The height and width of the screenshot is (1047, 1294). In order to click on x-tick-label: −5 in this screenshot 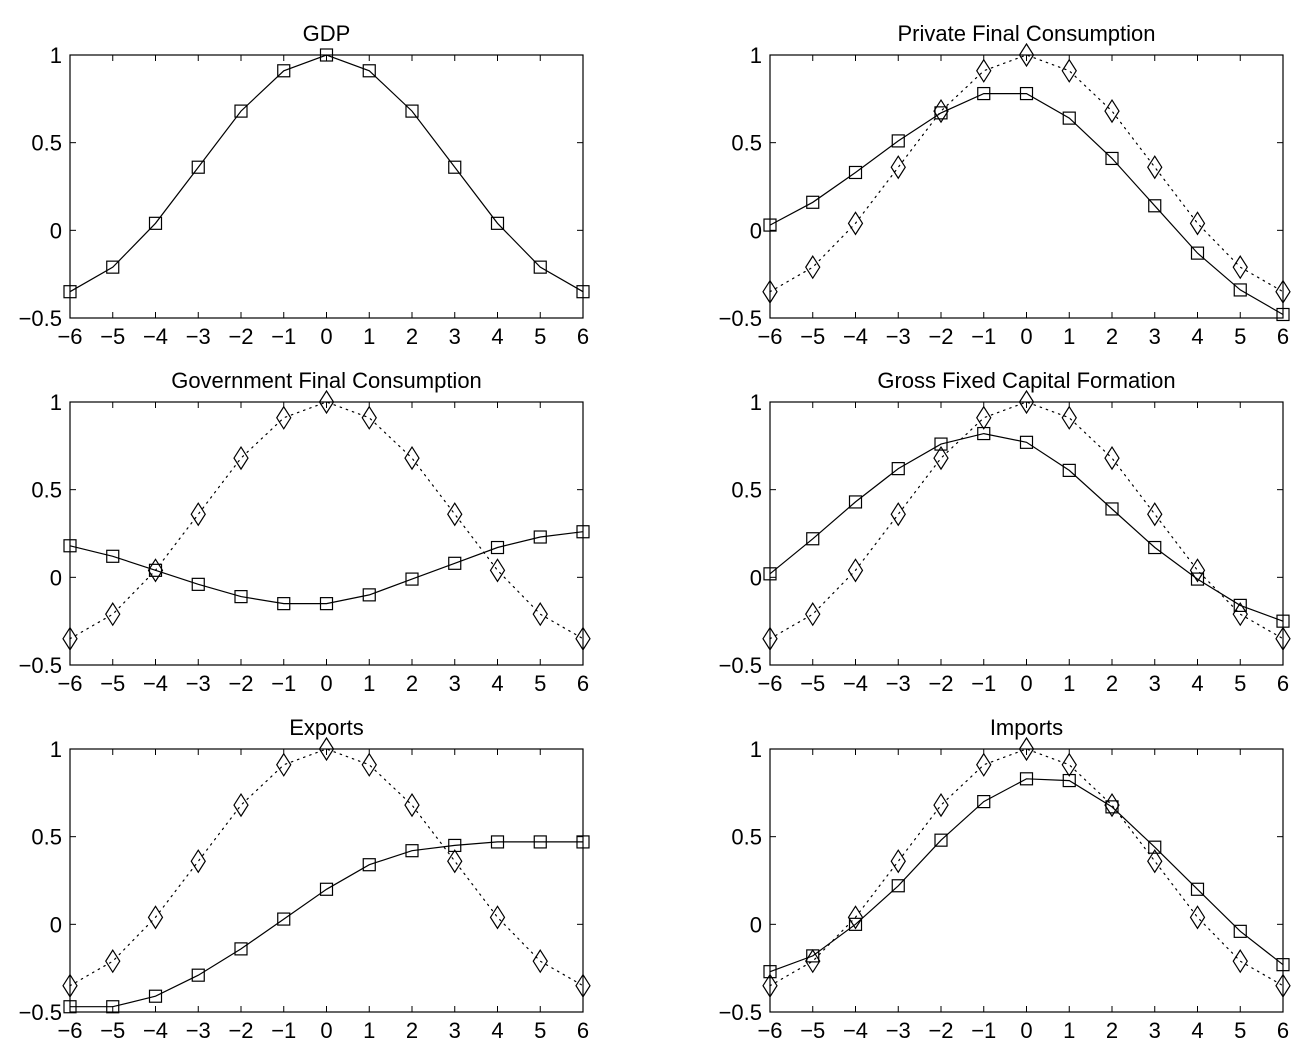, I will do `click(812, 683)`.